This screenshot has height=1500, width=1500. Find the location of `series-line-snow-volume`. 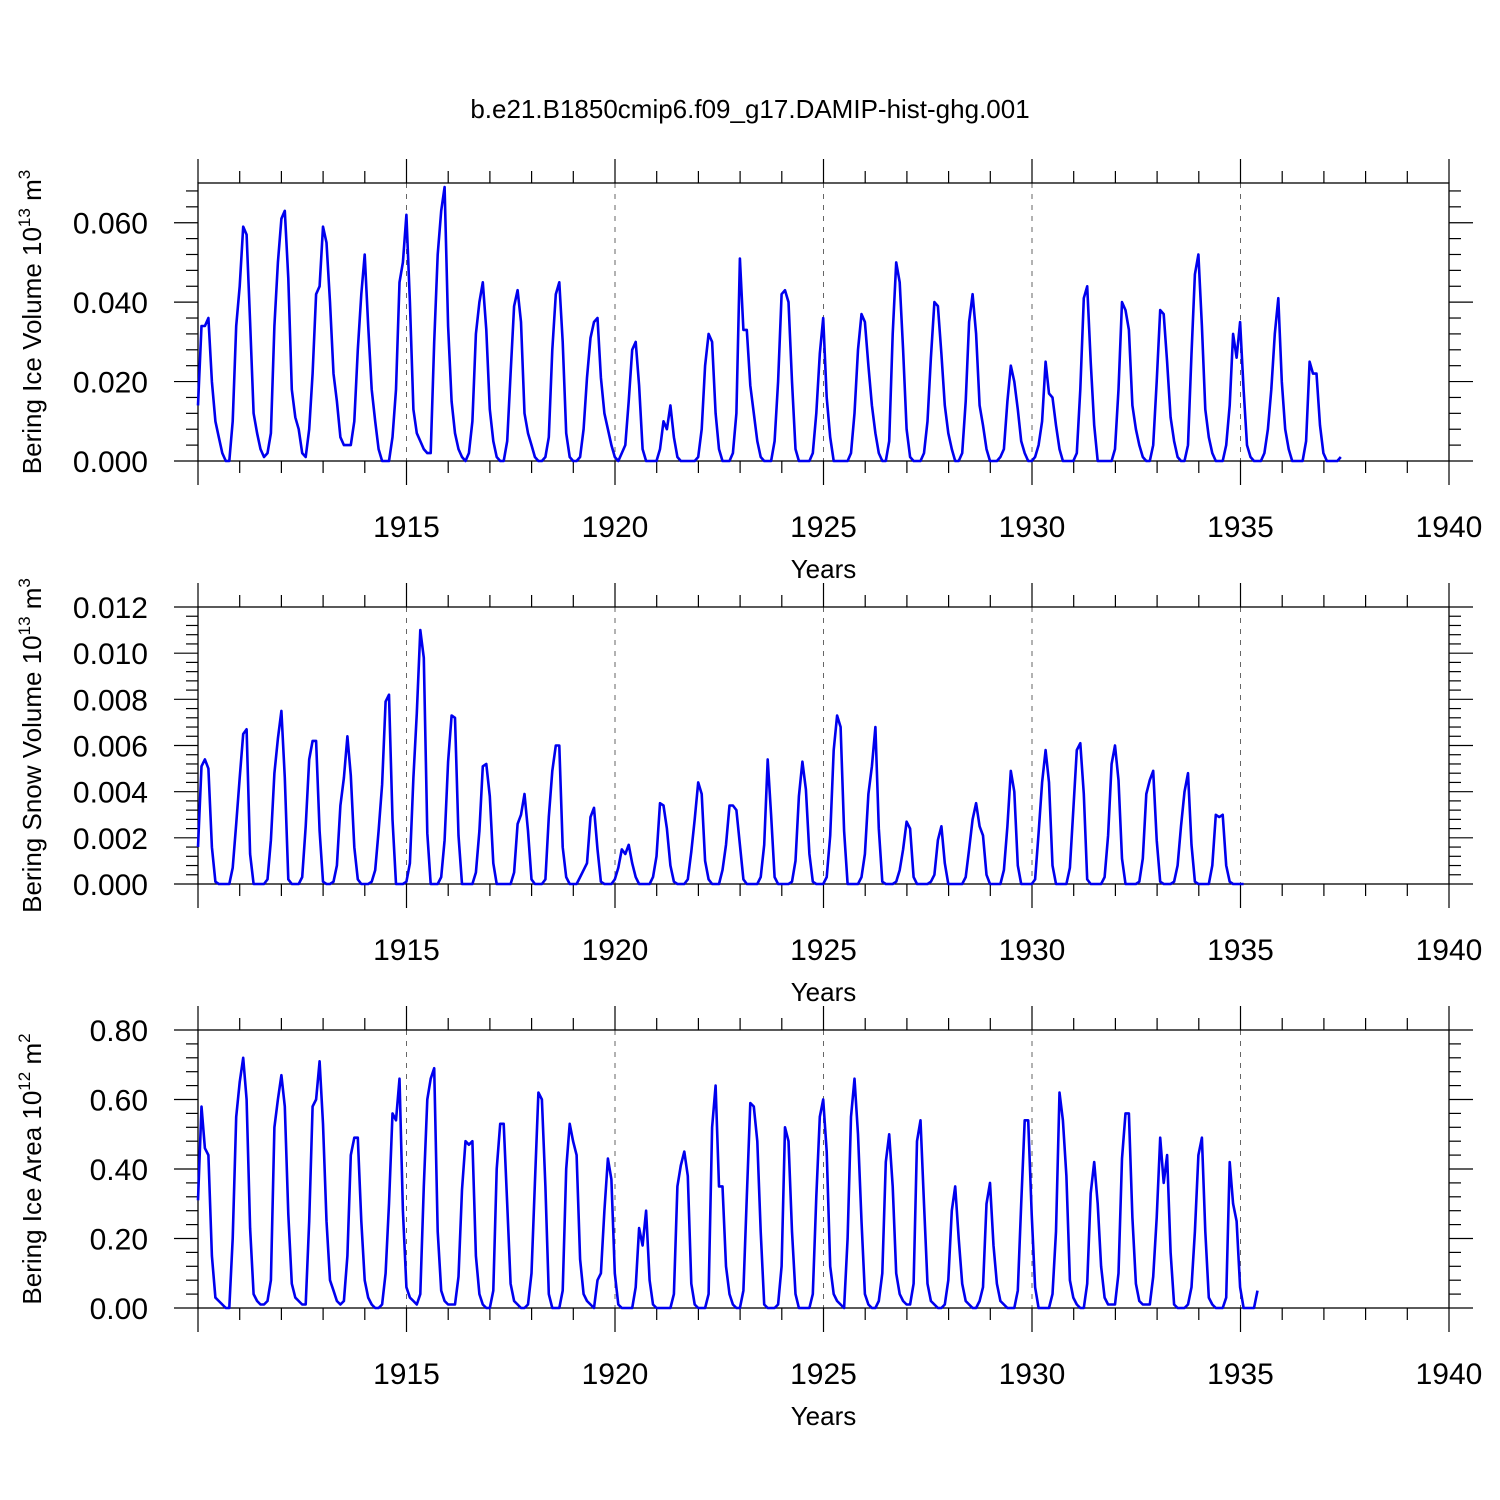

series-line-snow-volume is located at coordinates (720, 757).